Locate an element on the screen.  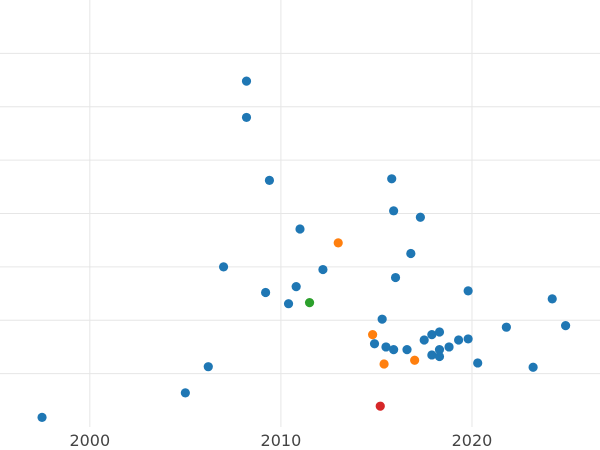
x-tick-label-2: 2020 is located at coordinates (472, 440).